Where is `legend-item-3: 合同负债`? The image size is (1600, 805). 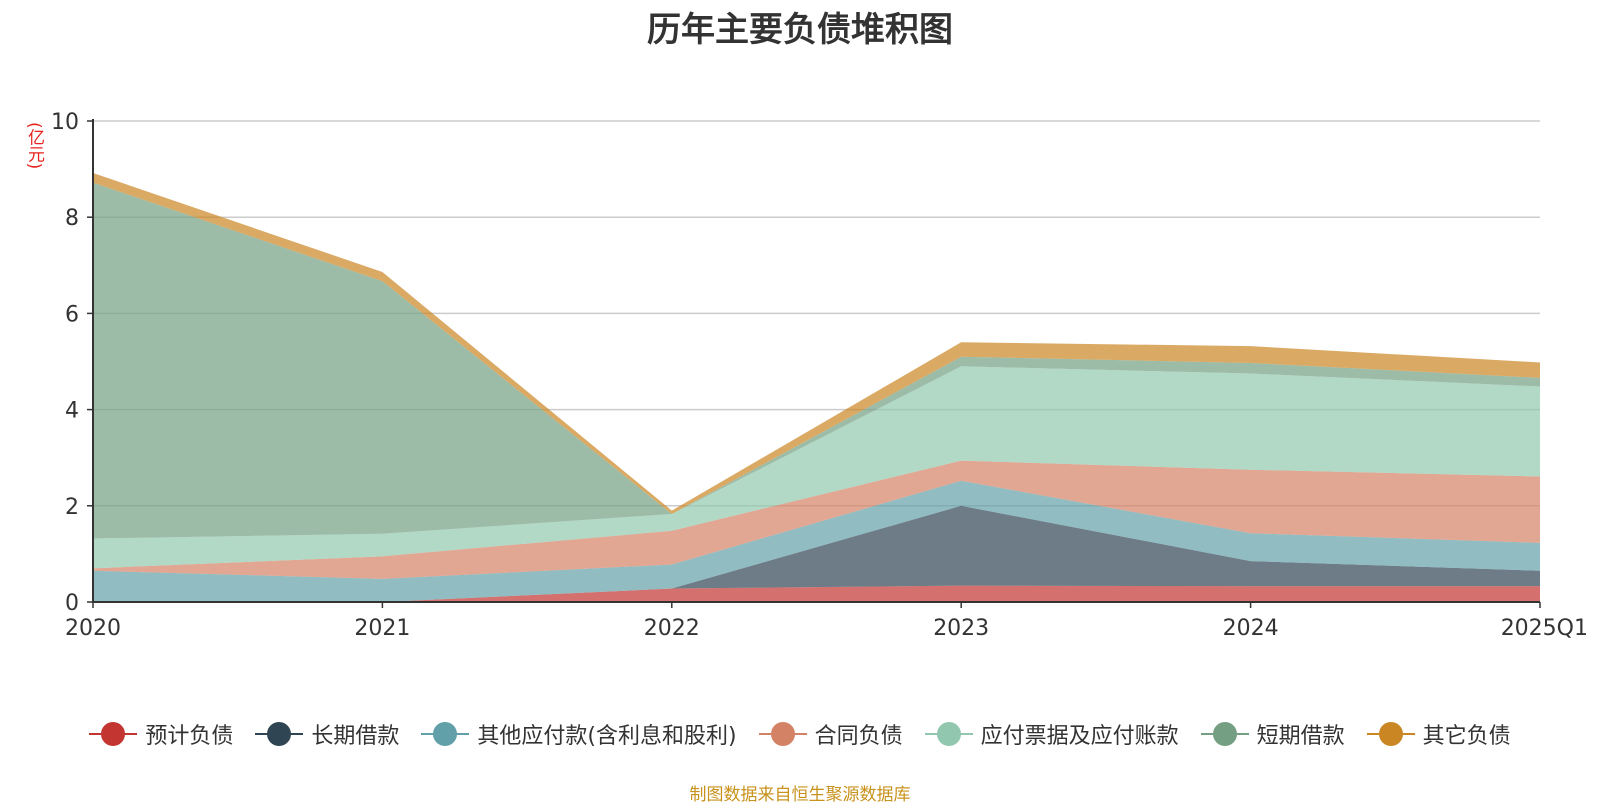
legend-item-3: 合同负债 is located at coordinates (830, 734).